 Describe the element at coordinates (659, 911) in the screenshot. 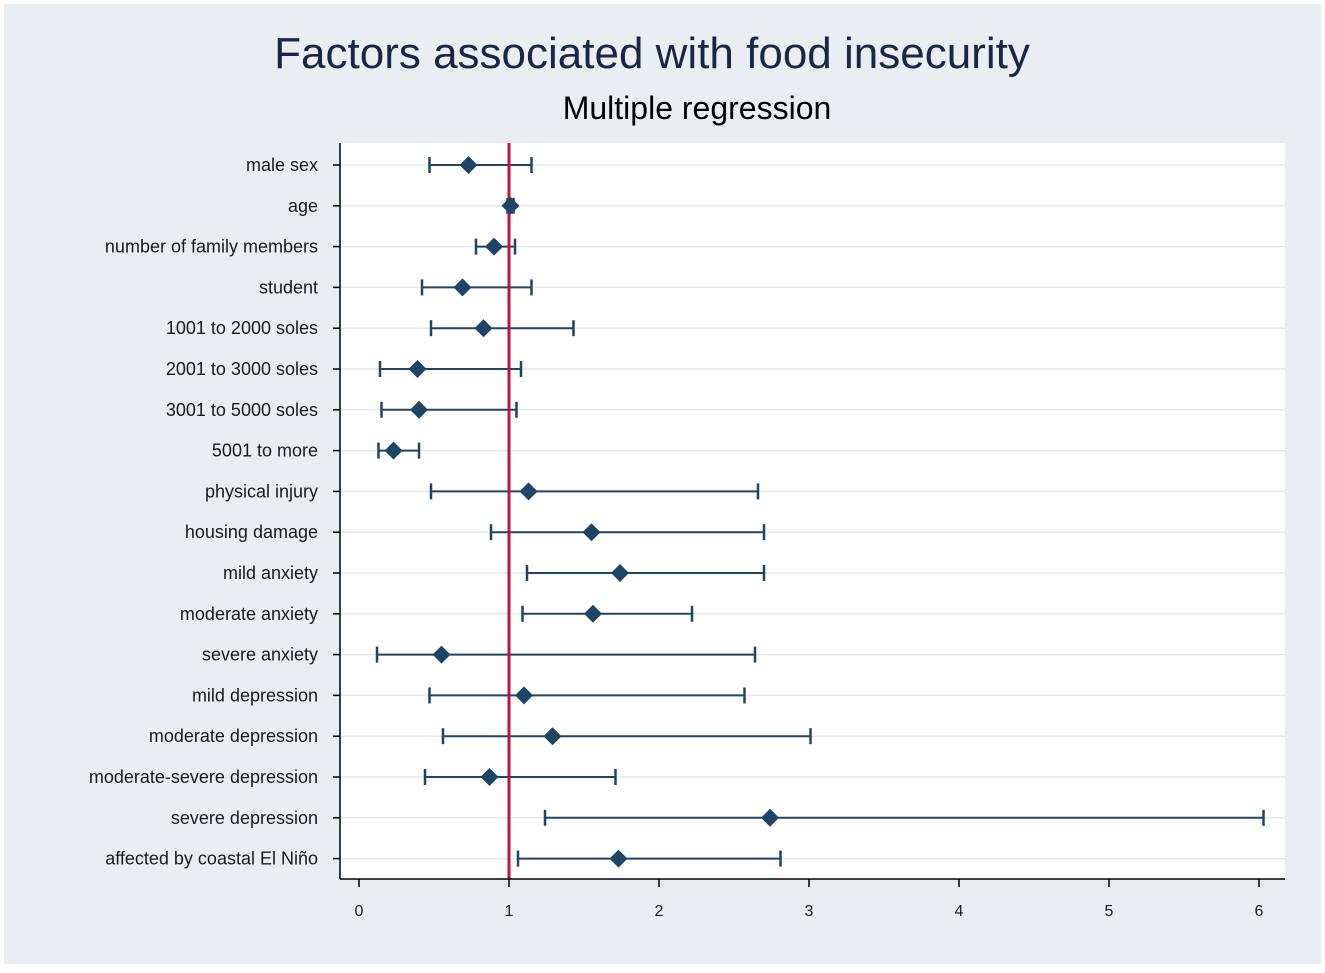

I see `x-tick-label: 2` at that location.